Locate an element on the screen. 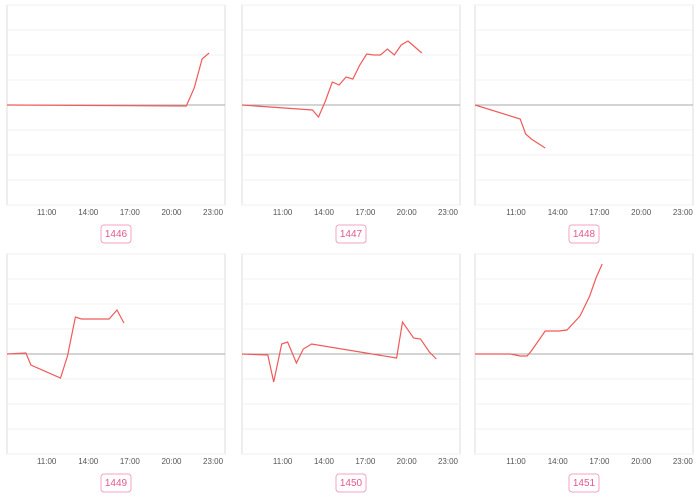 This screenshot has width=700, height=497. caption: 1449 is located at coordinates (116, 483).